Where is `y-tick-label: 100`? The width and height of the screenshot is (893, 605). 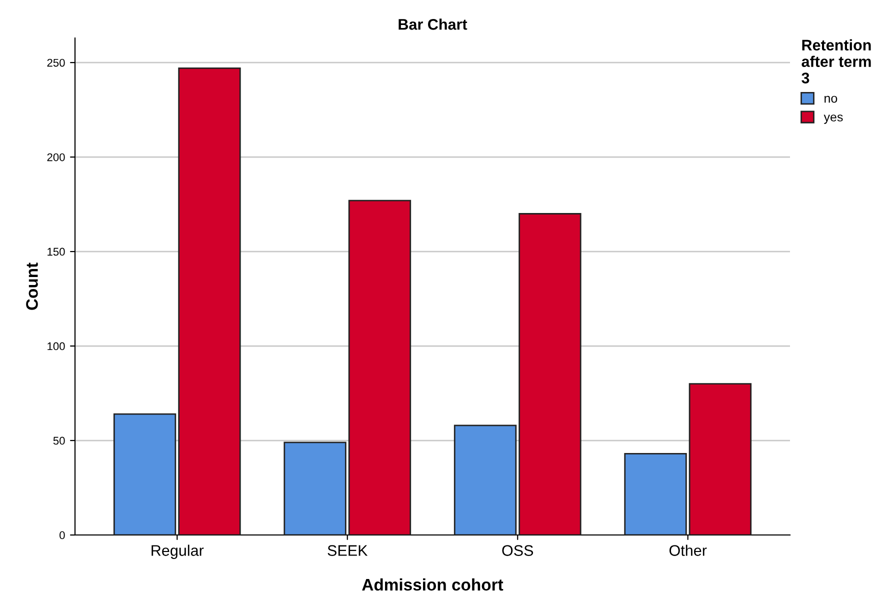
y-tick-label: 100 is located at coordinates (56, 346).